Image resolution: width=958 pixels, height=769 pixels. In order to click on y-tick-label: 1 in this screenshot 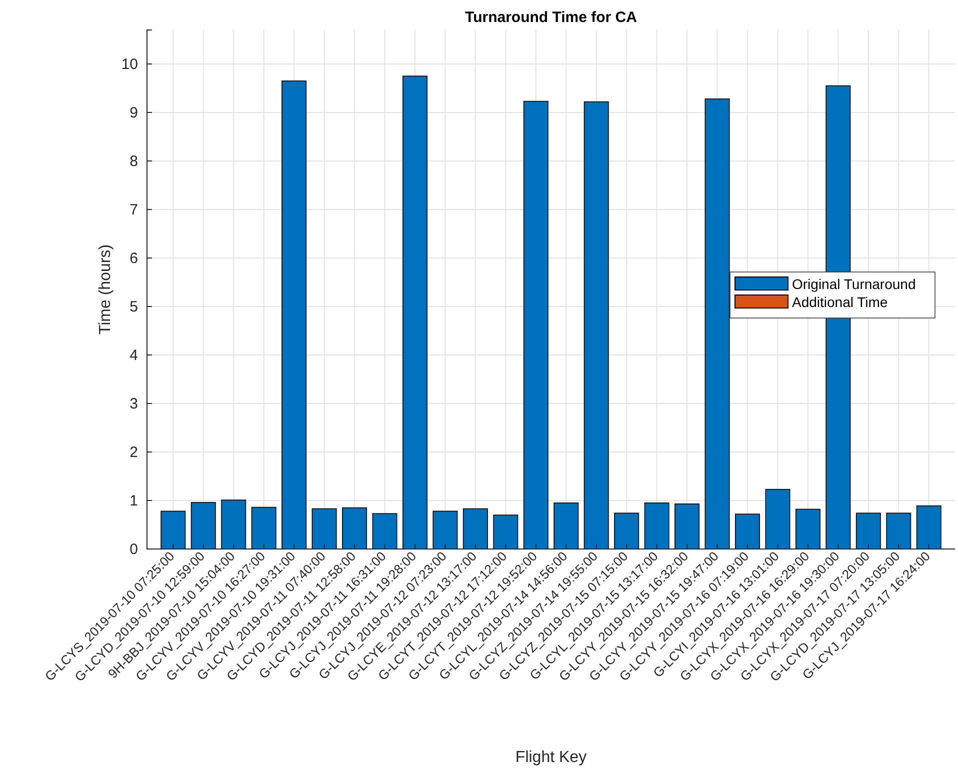, I will do `click(134, 501)`.